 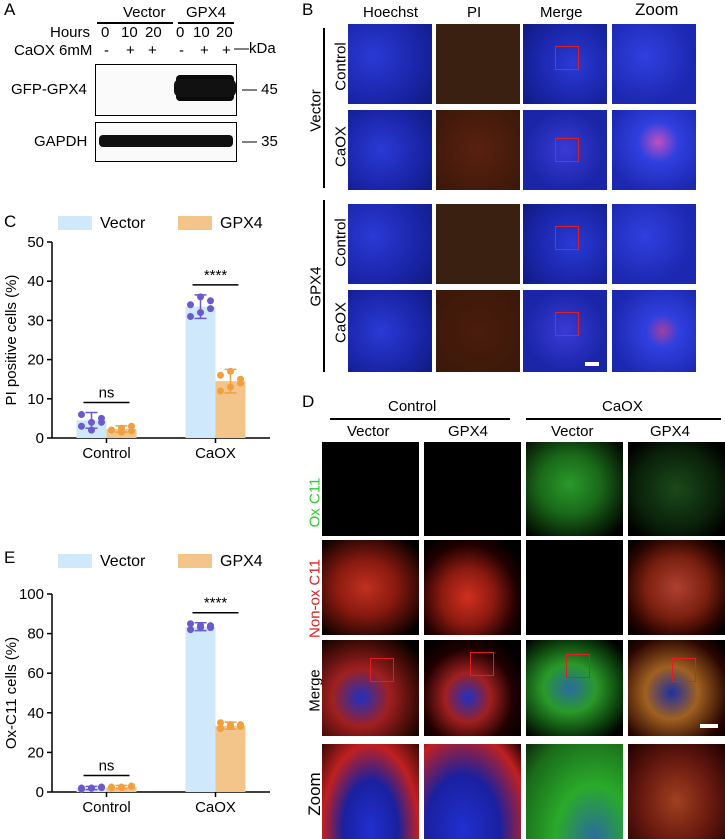 I want to click on group-label-gpx4: GPX4, so click(x=206, y=12).